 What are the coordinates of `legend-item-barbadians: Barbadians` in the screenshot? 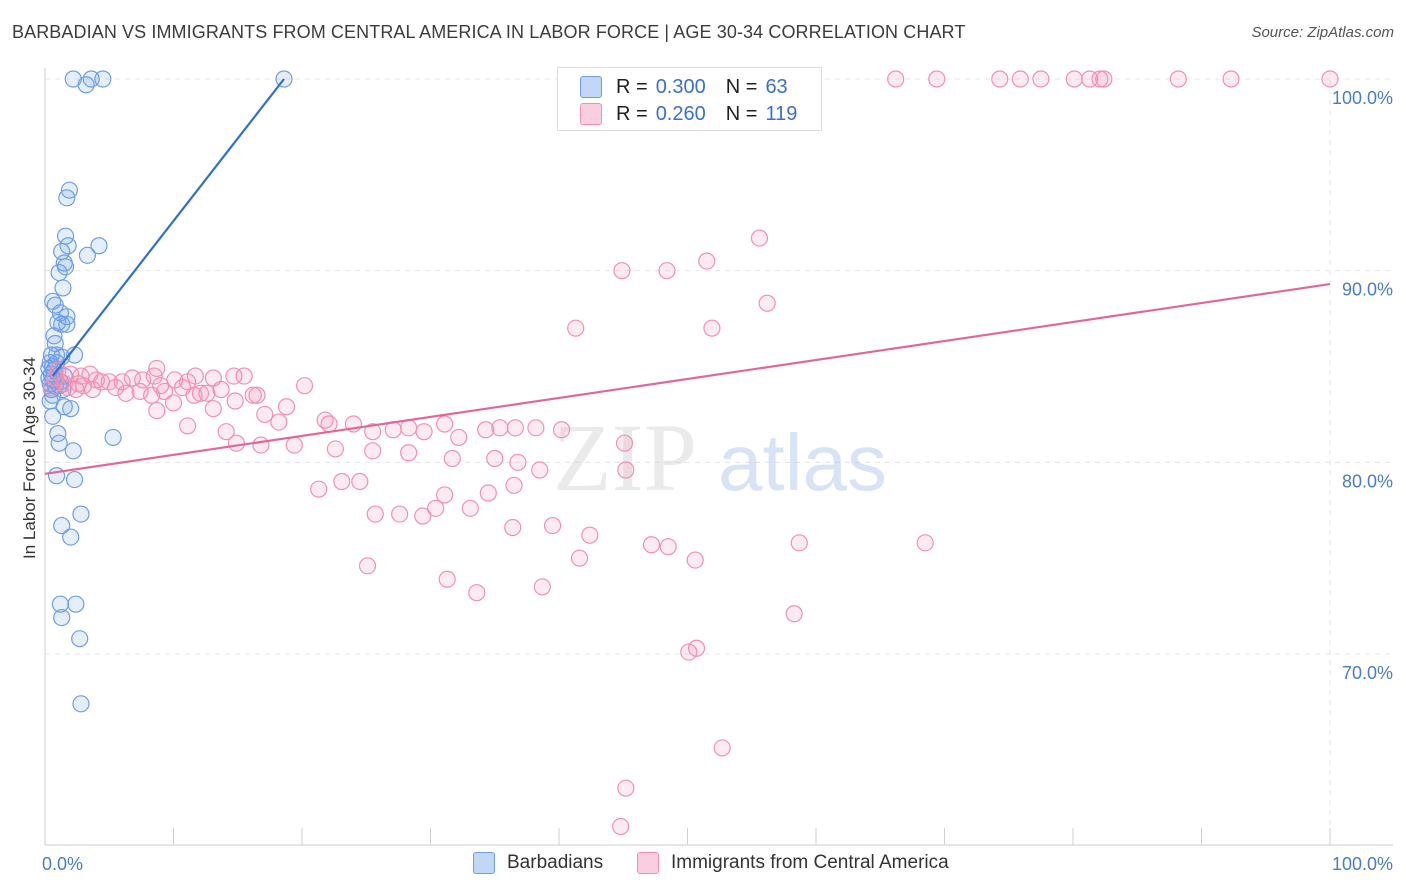 It's located at (538, 863).